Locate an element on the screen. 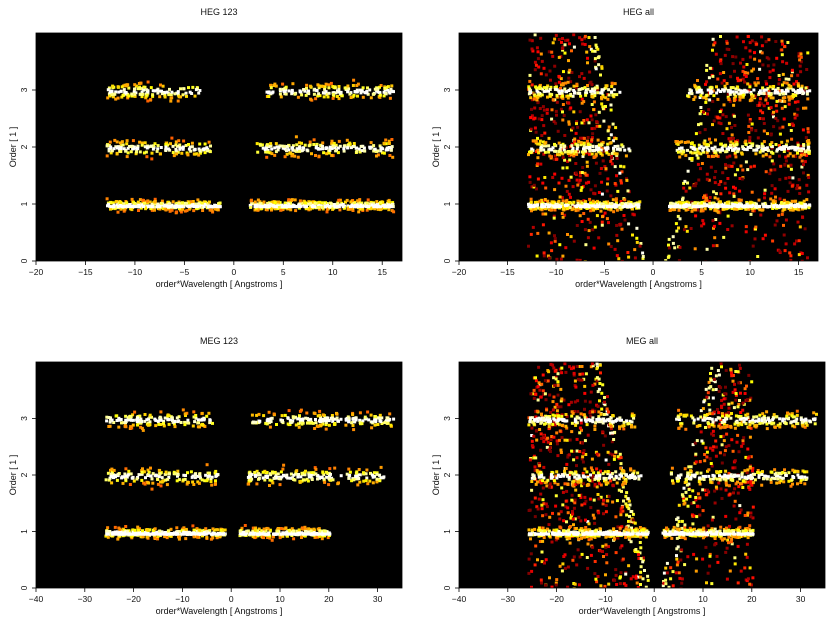 The image size is (836, 627). chart-title: HEG 123 is located at coordinates (218, 12).